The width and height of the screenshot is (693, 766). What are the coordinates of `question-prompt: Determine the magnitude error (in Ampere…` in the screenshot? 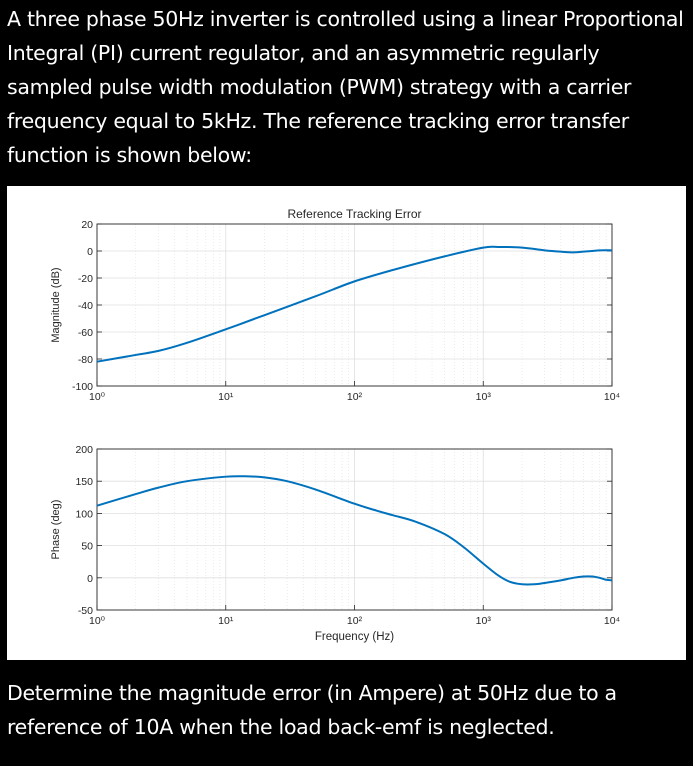 It's located at (312, 710).